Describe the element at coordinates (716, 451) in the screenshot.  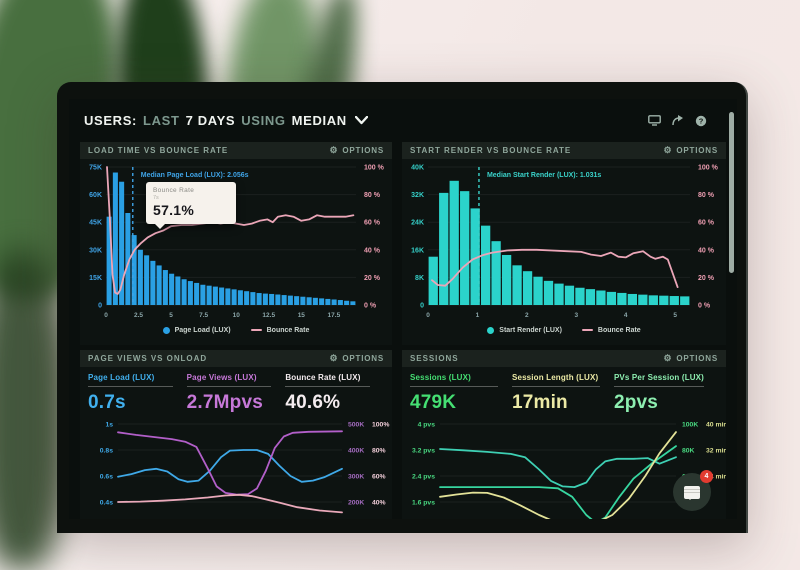
I see `svg-text: 32 min` at that location.